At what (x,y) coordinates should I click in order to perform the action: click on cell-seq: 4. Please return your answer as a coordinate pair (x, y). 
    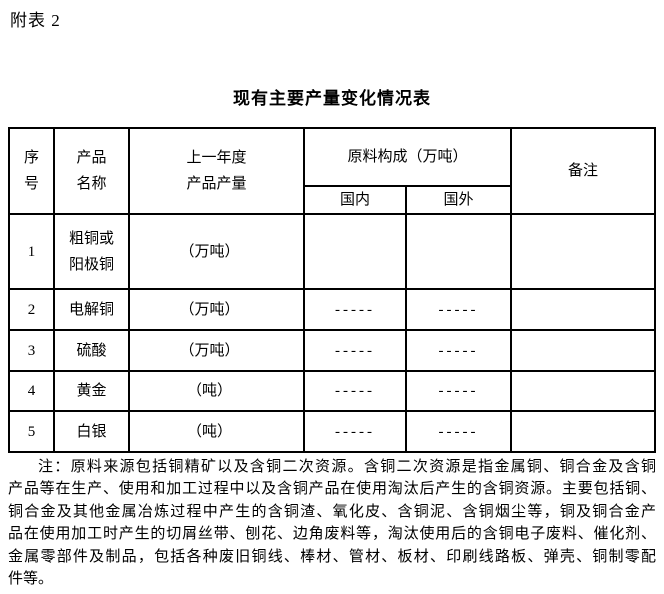
    Looking at the image, I should click on (31, 391).